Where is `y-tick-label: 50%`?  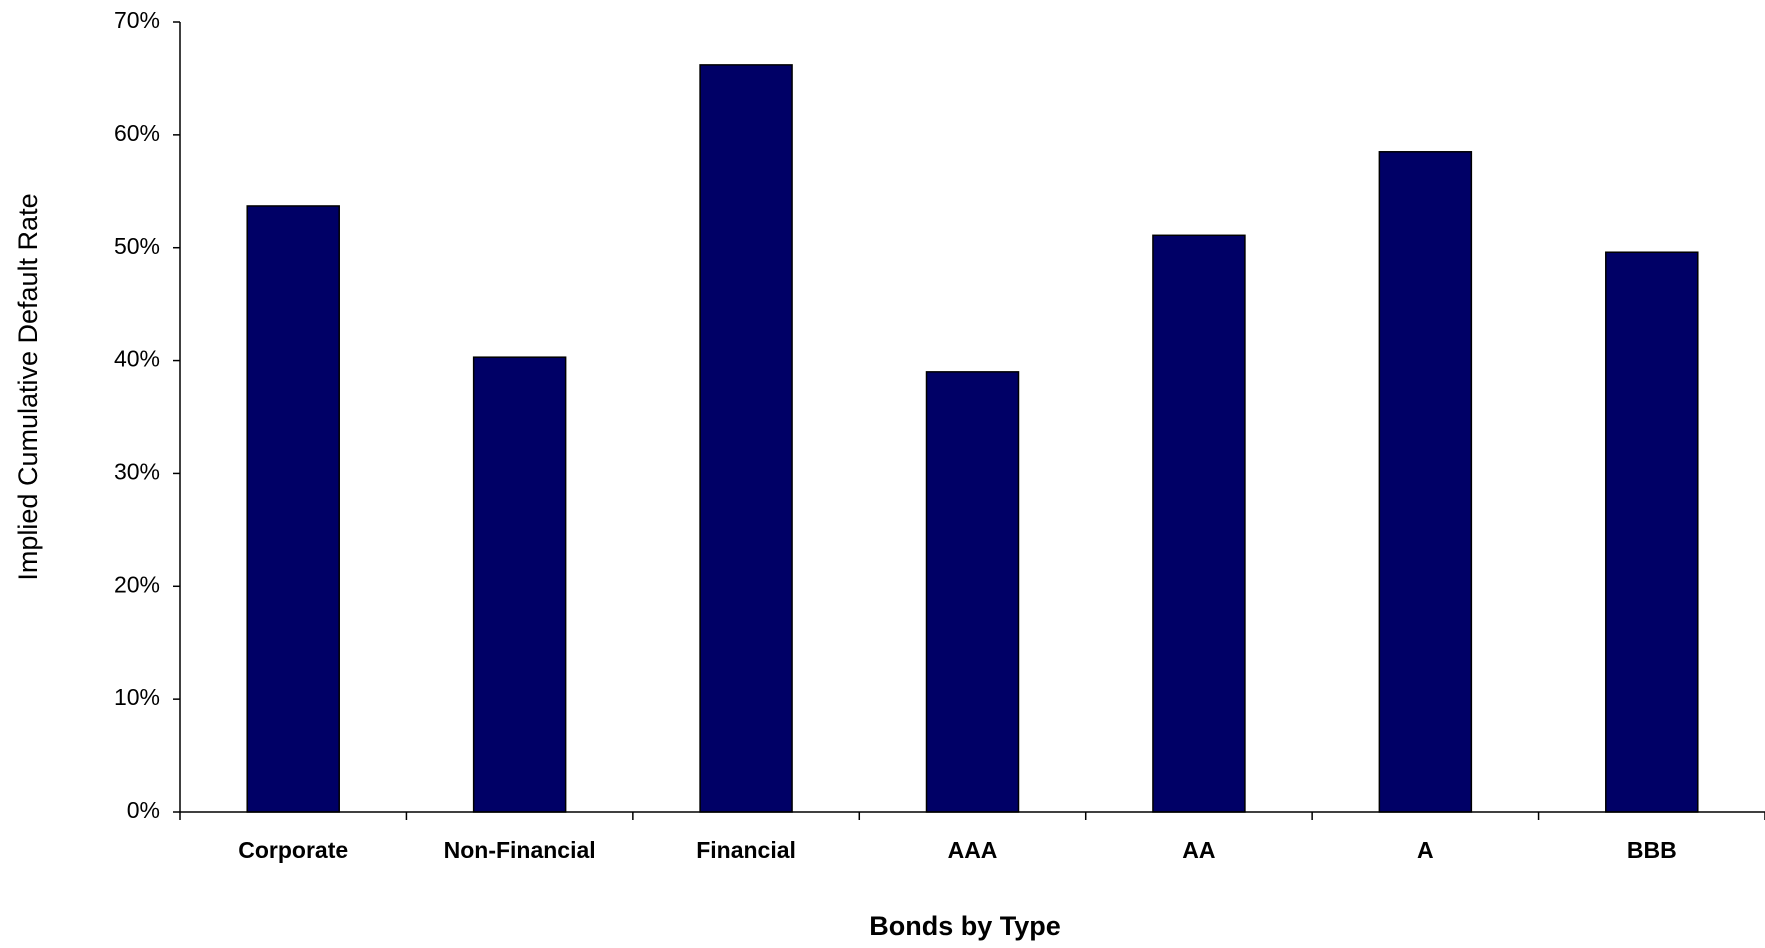
y-tick-label: 50% is located at coordinates (137, 246).